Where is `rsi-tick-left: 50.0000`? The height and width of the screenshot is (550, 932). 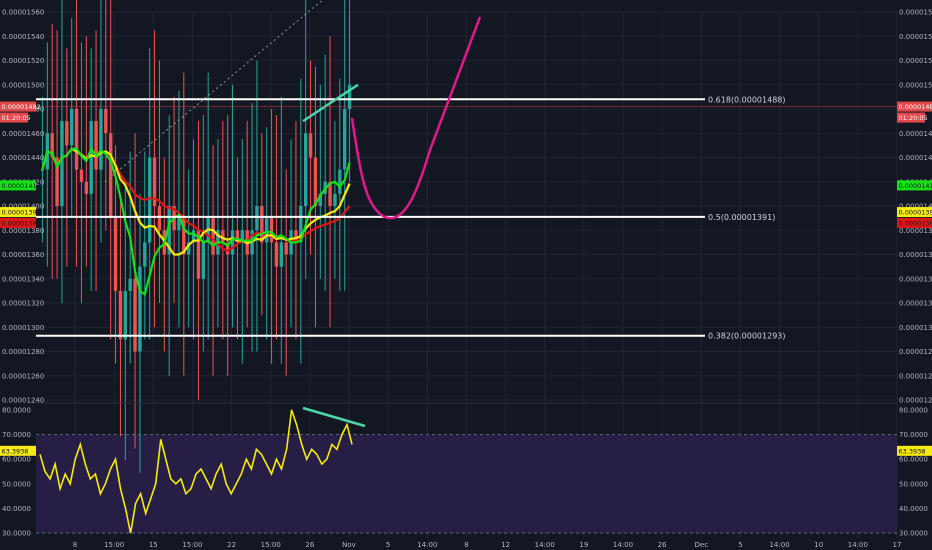
rsi-tick-left: 50.0000 is located at coordinates (16, 484).